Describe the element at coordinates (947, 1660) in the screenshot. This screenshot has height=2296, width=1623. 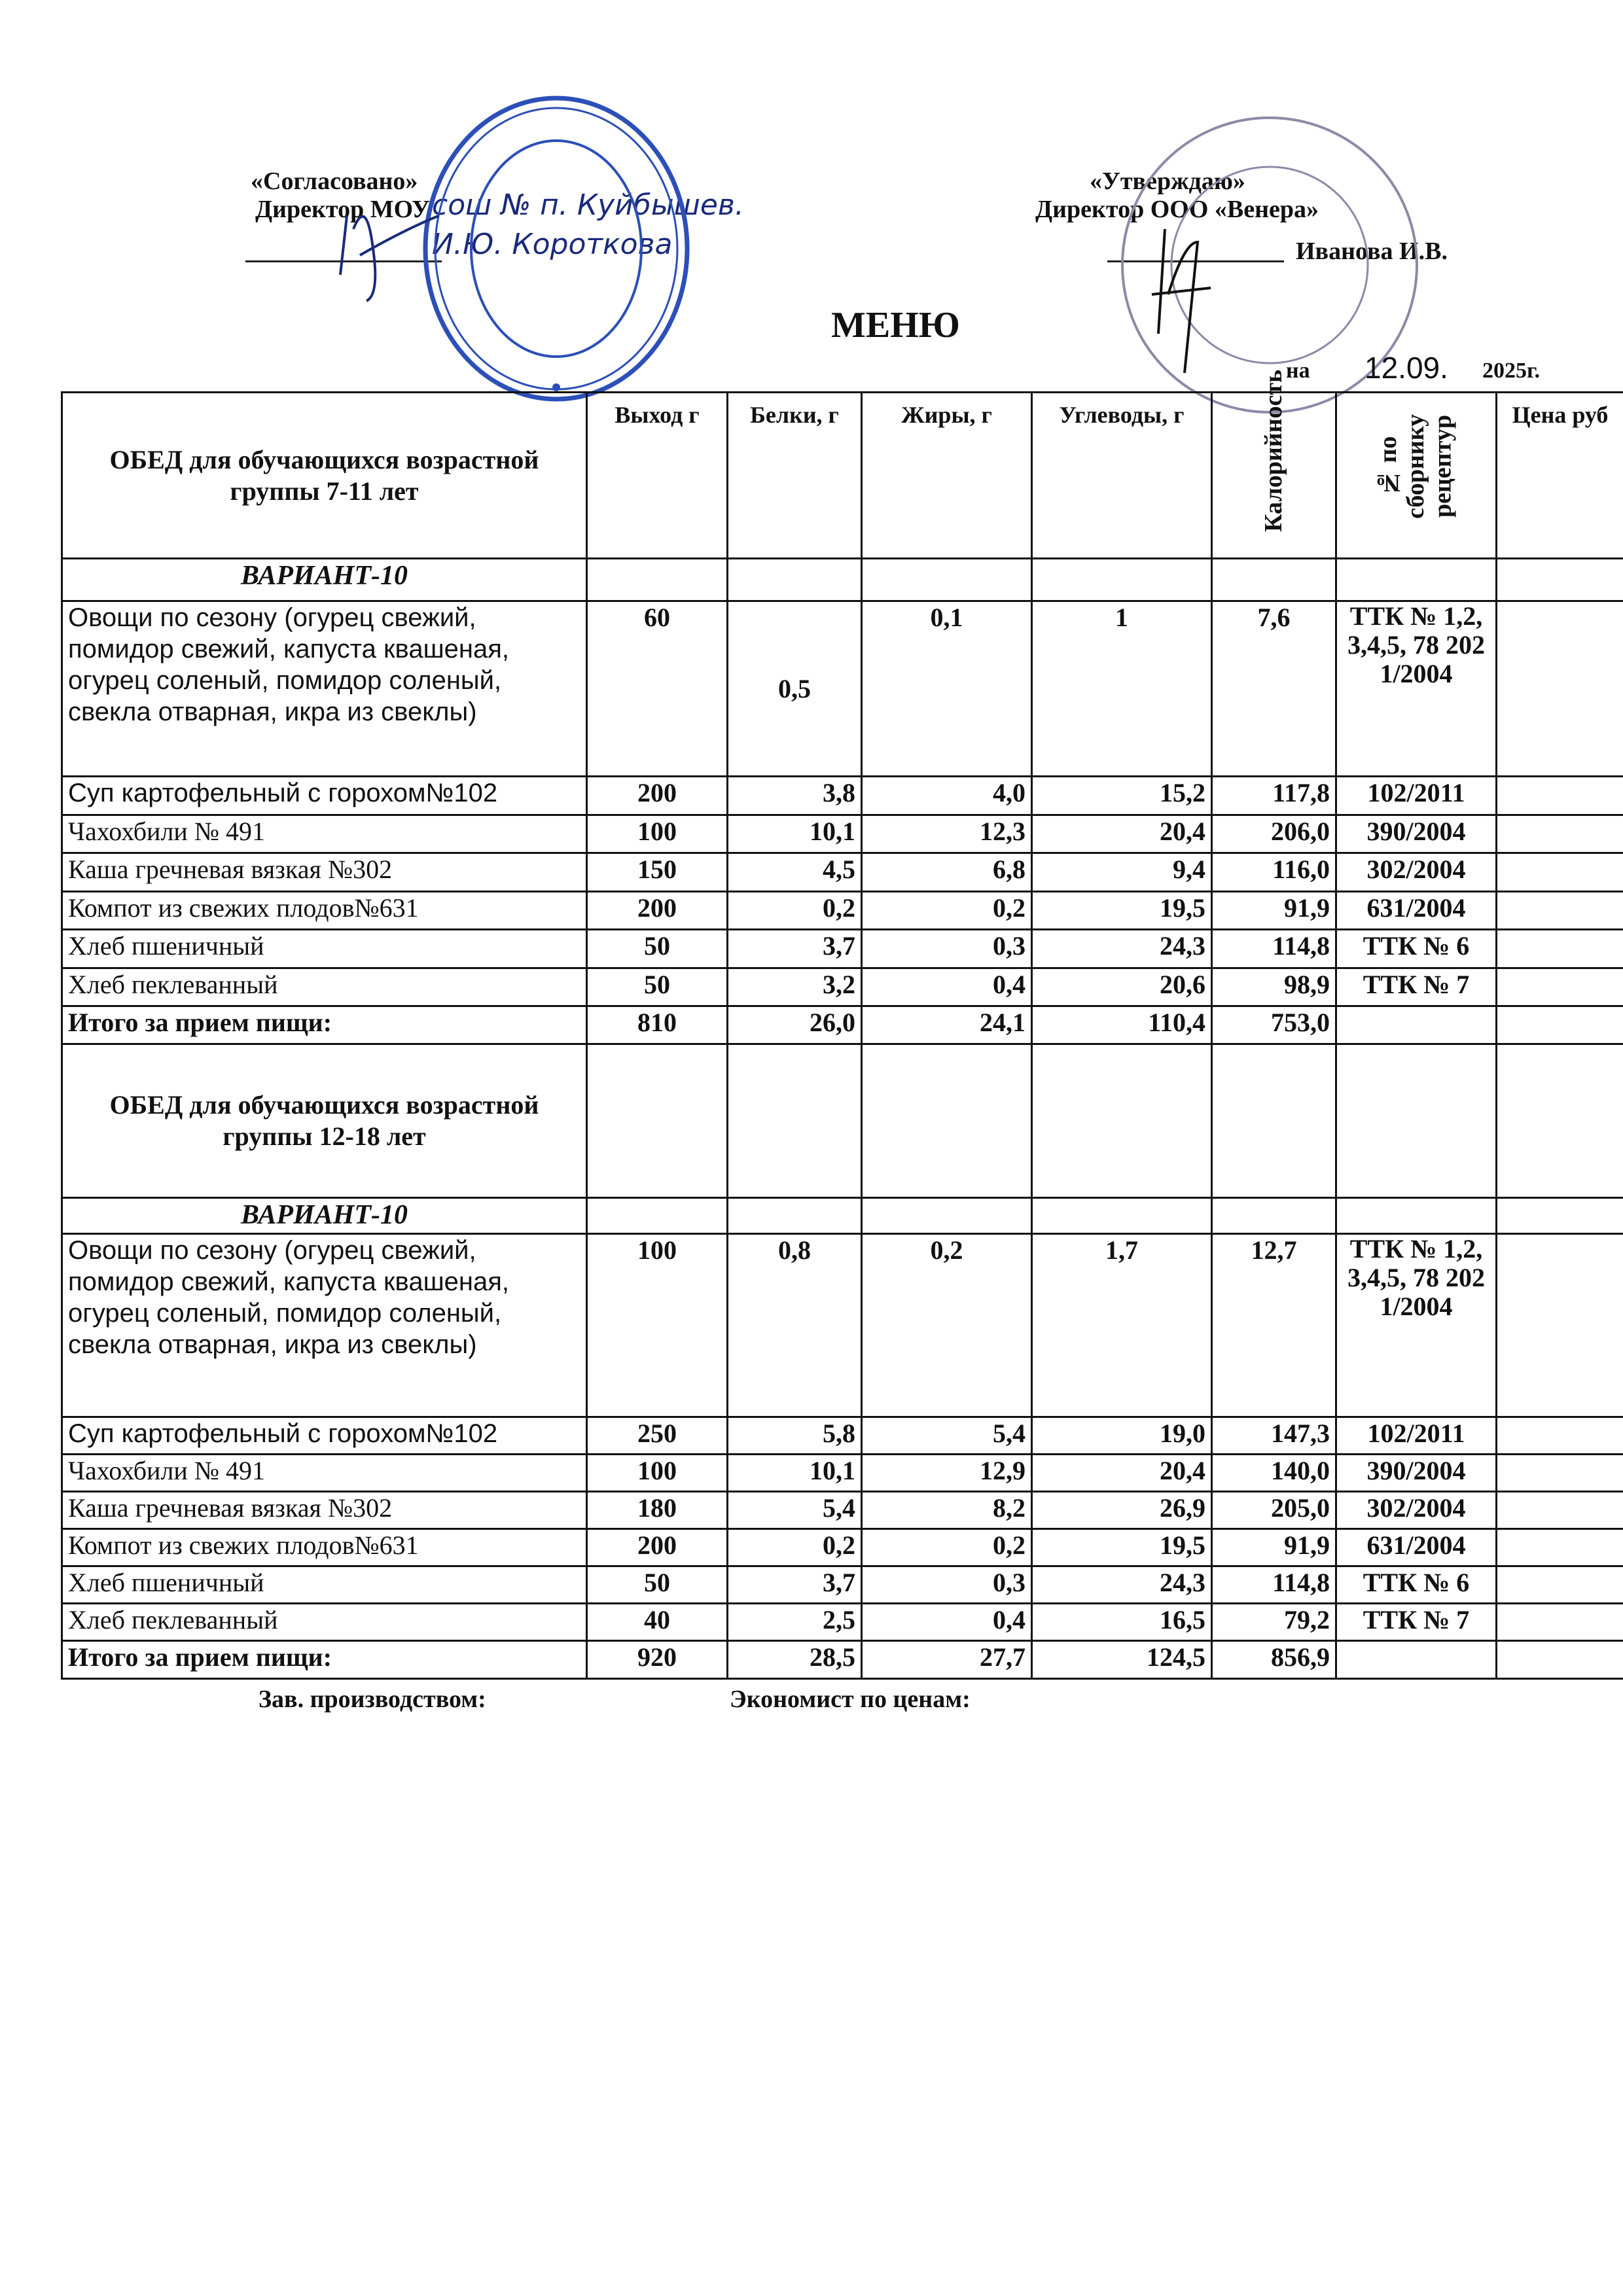
I see `total-fat: 27,7` at that location.